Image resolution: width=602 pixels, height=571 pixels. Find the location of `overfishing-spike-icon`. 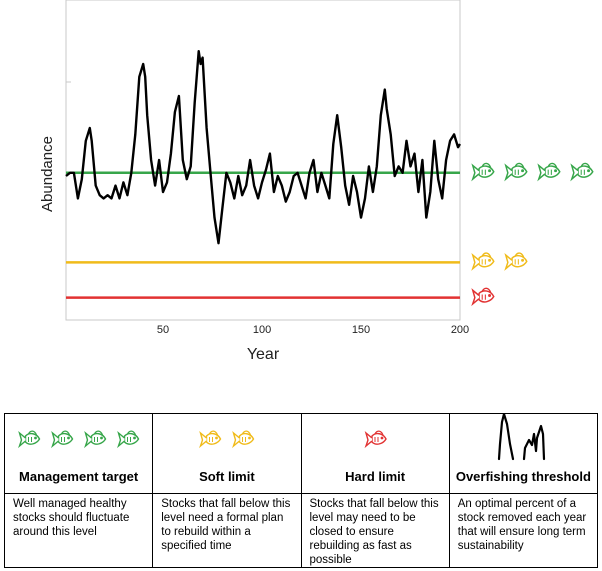

overfishing-spike-icon is located at coordinates (521, 437).